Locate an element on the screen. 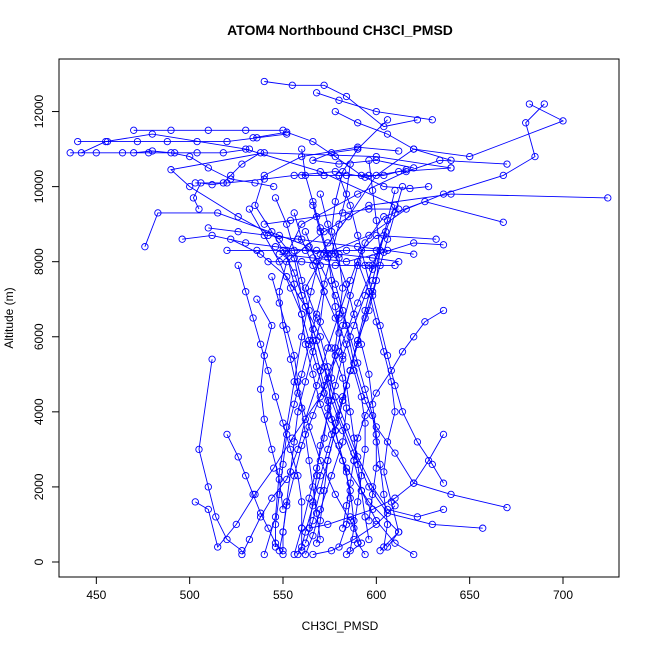 The width and height of the screenshot is (650, 650). x-tick-label: 600 is located at coordinates (376, 595).